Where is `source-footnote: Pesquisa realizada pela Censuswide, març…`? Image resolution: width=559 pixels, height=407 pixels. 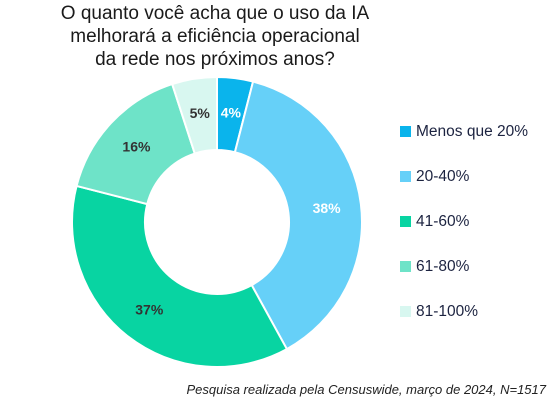 source-footnote: Pesquisa realizada pela Censuswide, març… is located at coordinates (366, 389).